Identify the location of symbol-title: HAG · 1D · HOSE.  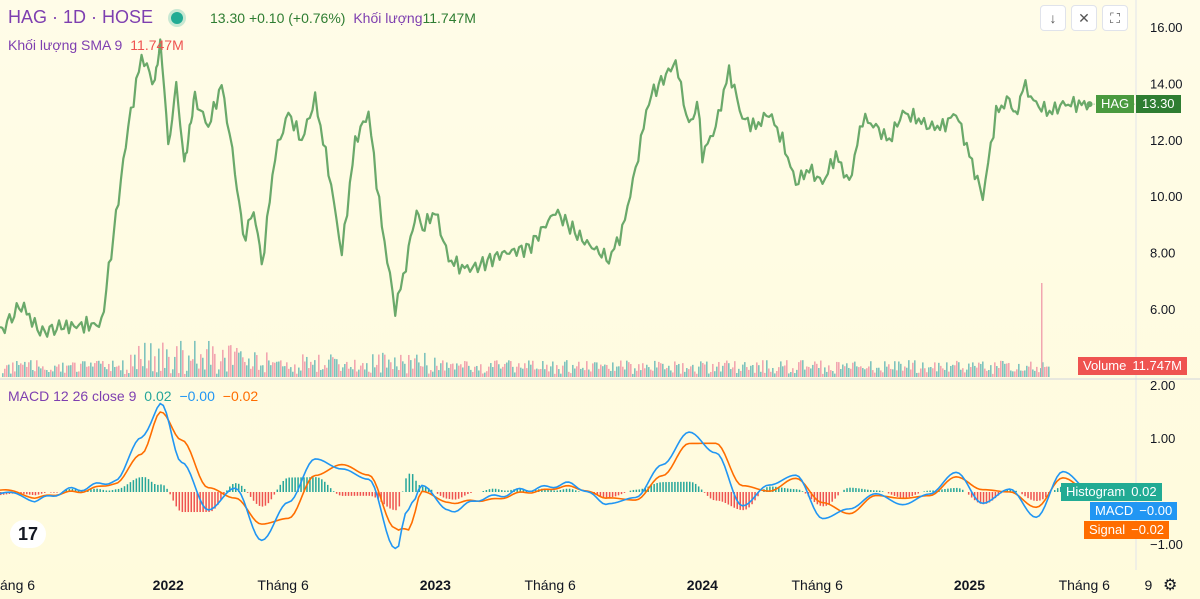
(100, 17).